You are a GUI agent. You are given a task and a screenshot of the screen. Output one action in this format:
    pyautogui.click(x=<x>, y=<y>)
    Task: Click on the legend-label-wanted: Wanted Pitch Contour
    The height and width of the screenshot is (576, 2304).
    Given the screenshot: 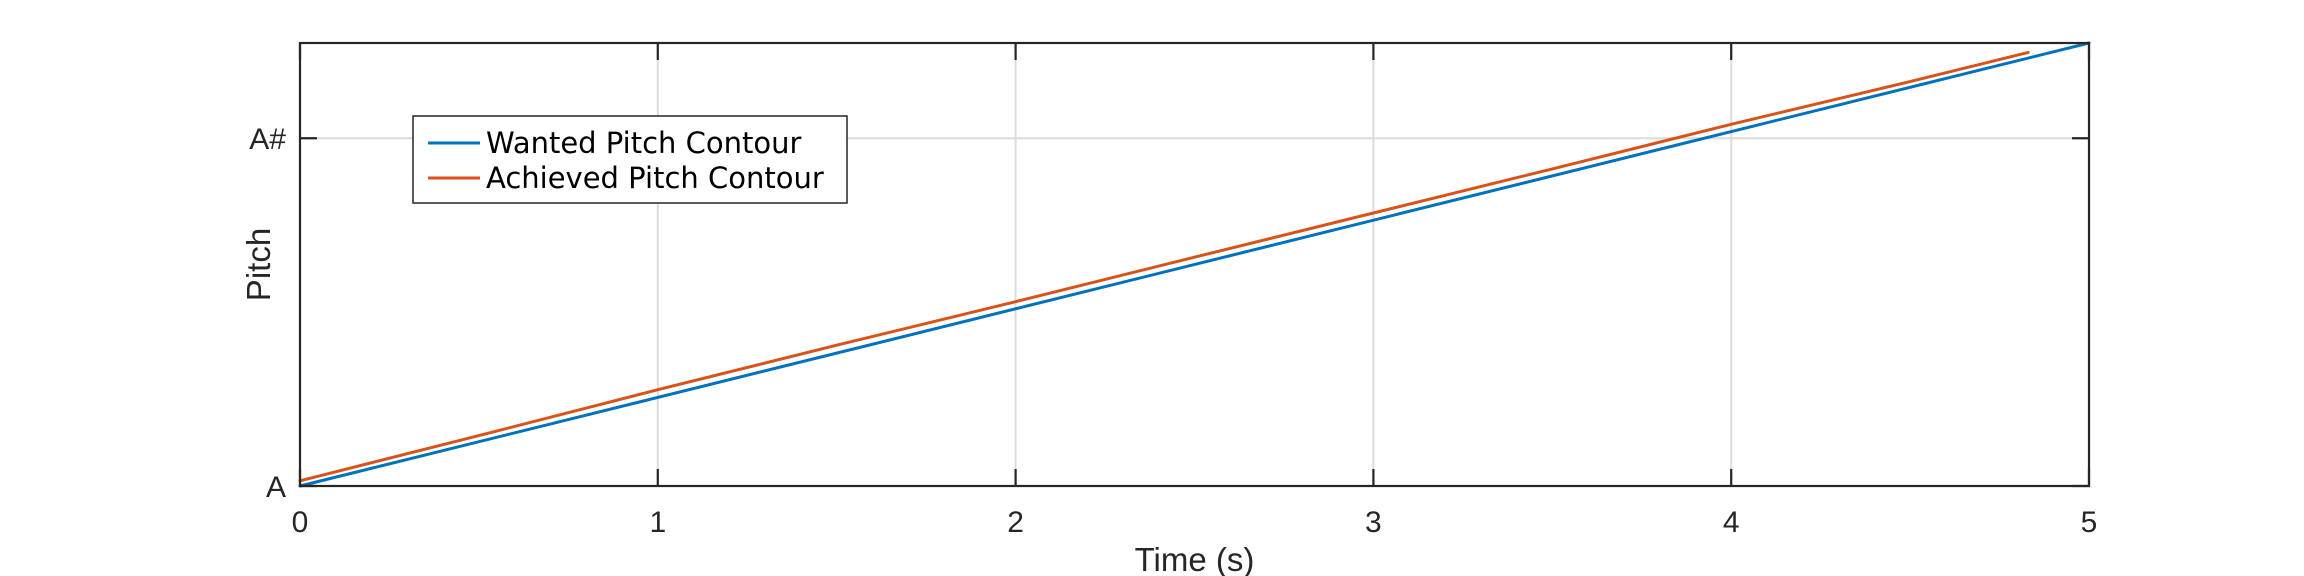 What is the action you would take?
    pyautogui.click(x=643, y=143)
    